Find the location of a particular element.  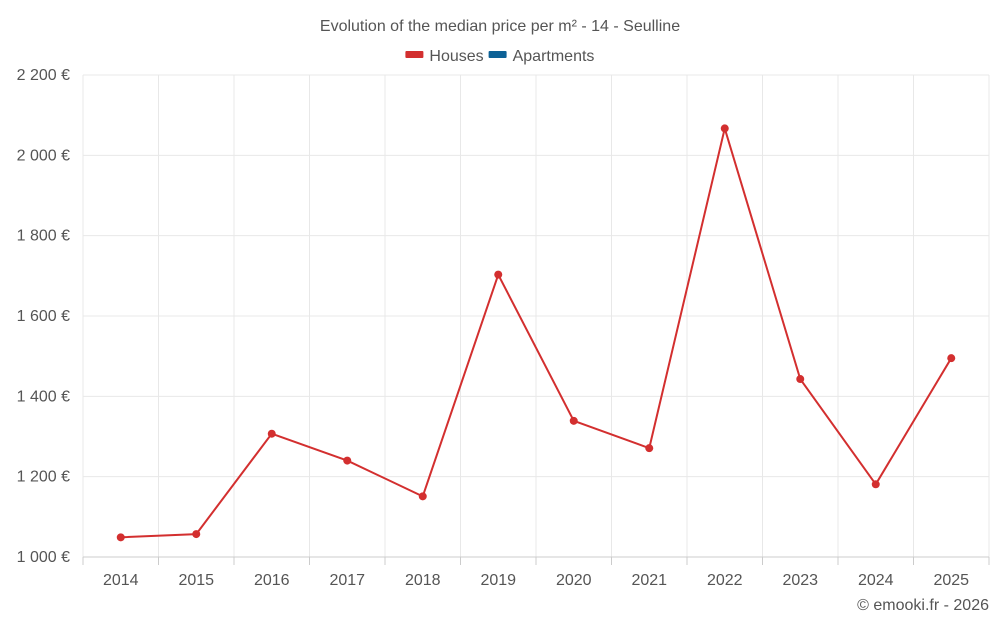

x-tick-label: 2024 is located at coordinates (876, 580).